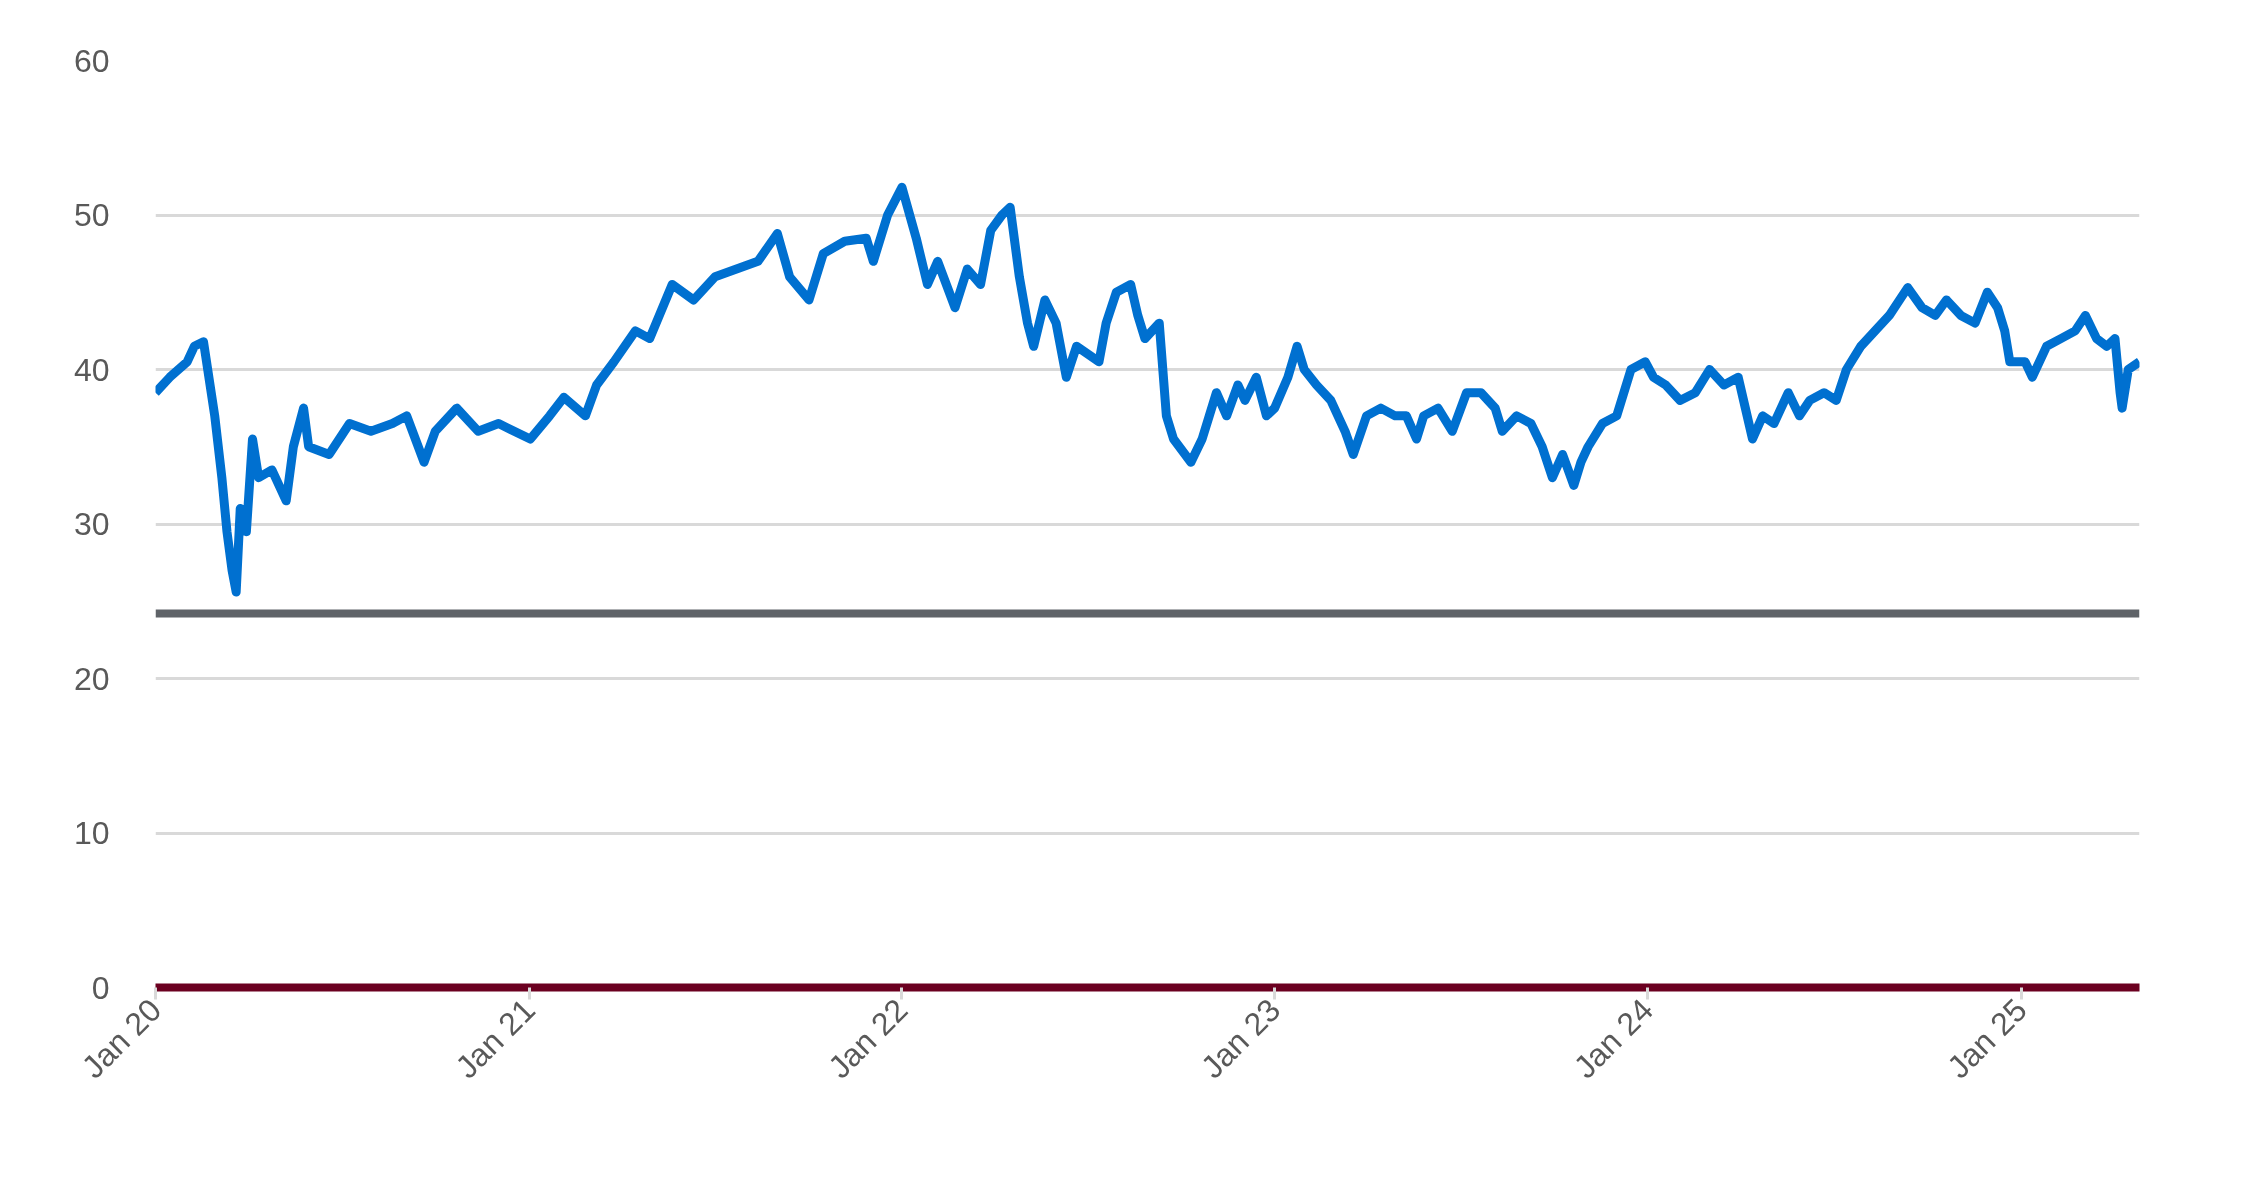  I want to click on y-tick-label: 30, so click(91, 524).